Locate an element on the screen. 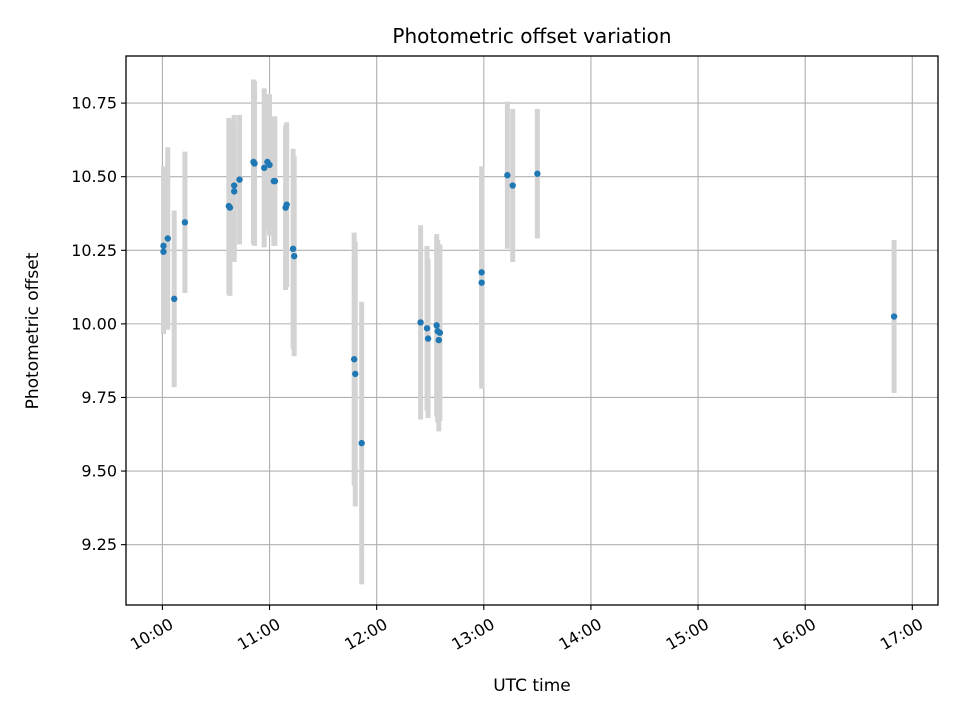  y-tick-label: 9.75 is located at coordinates (99, 397).